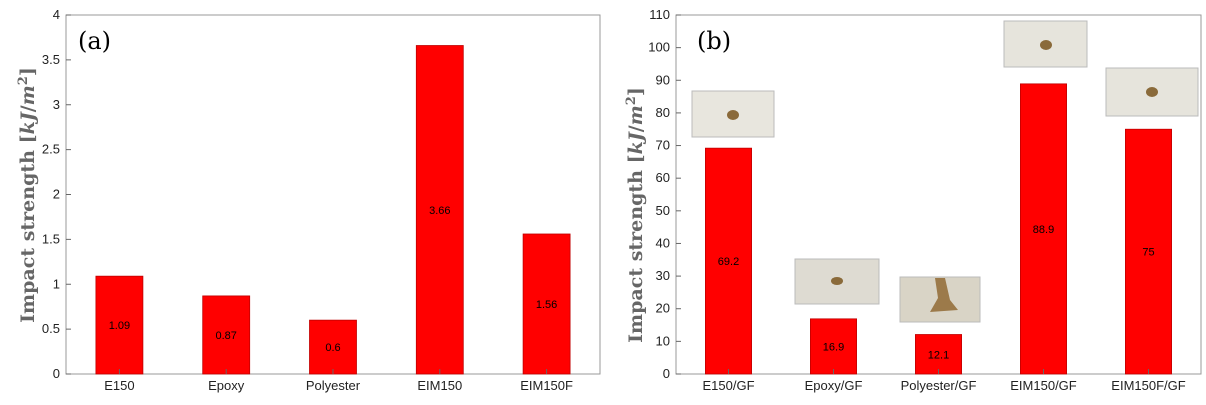  I want to click on bar-value-label: 1.09, so click(119, 326).